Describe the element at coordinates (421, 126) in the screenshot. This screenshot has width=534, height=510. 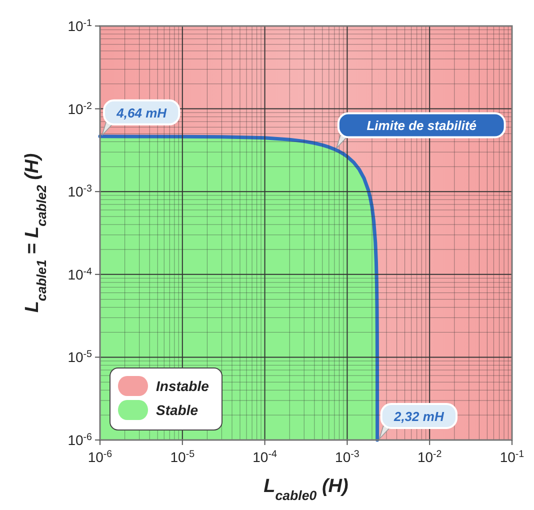
I see `annotation: Limite de stabilité` at that location.